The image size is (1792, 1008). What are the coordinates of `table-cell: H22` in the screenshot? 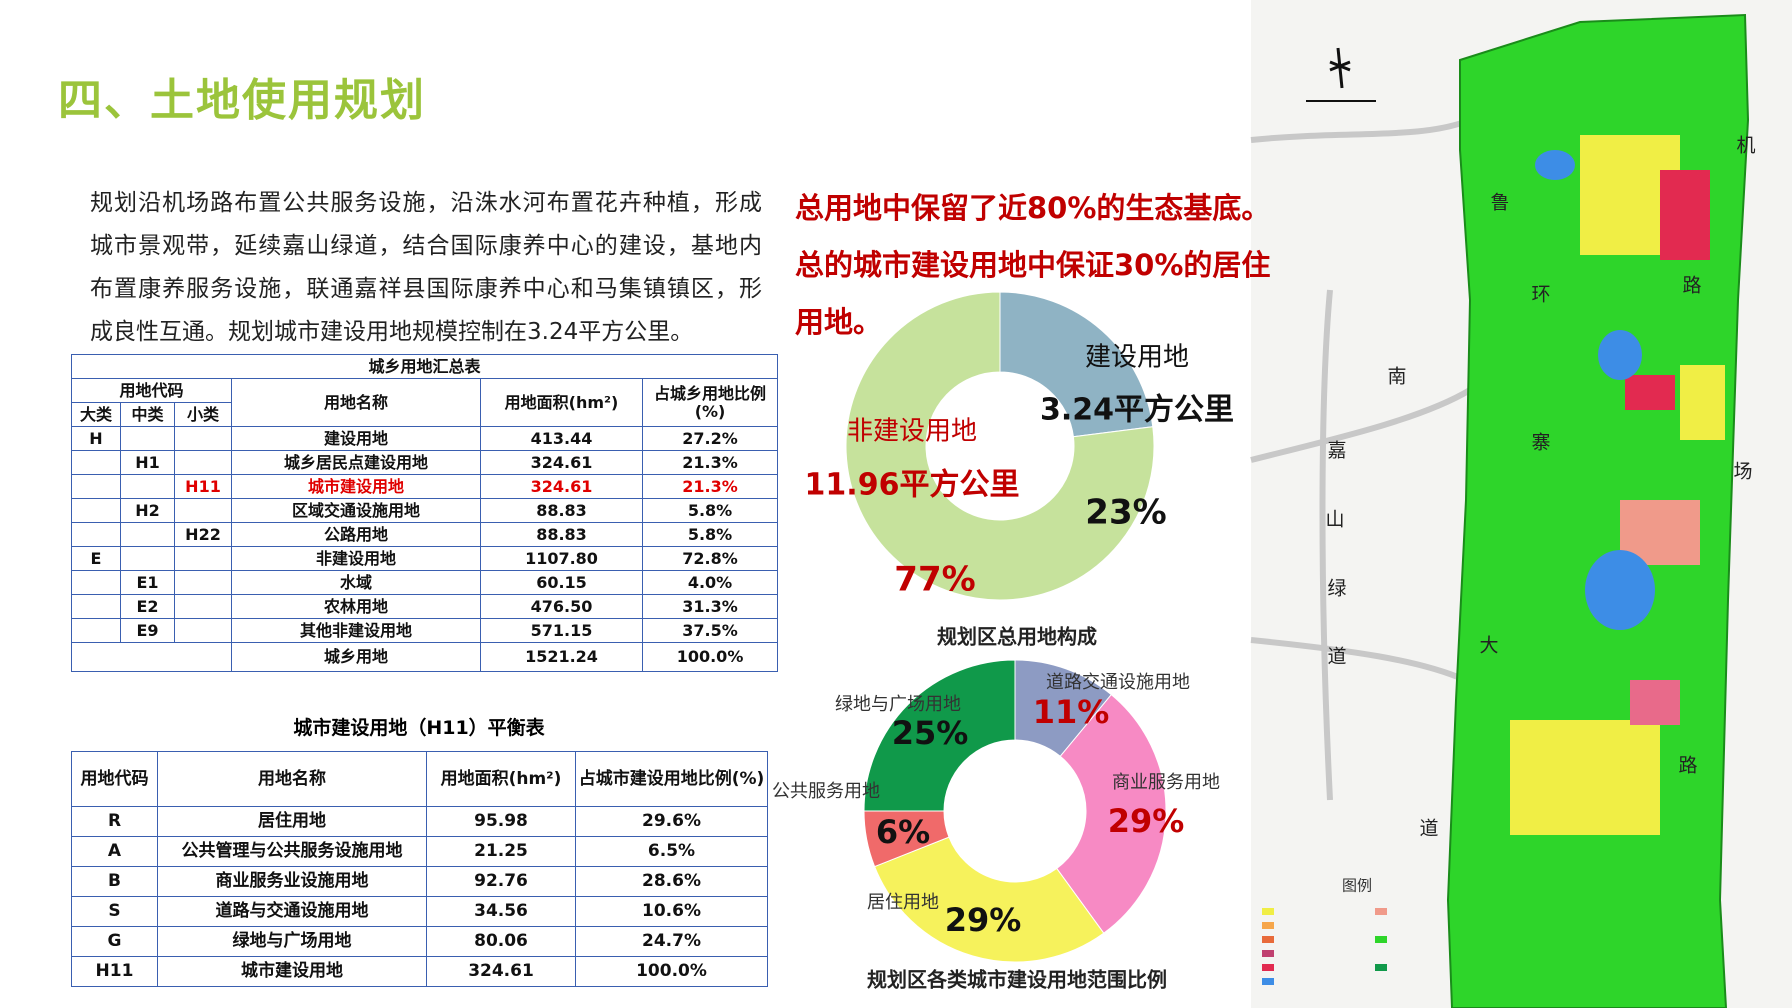 It's located at (203, 534).